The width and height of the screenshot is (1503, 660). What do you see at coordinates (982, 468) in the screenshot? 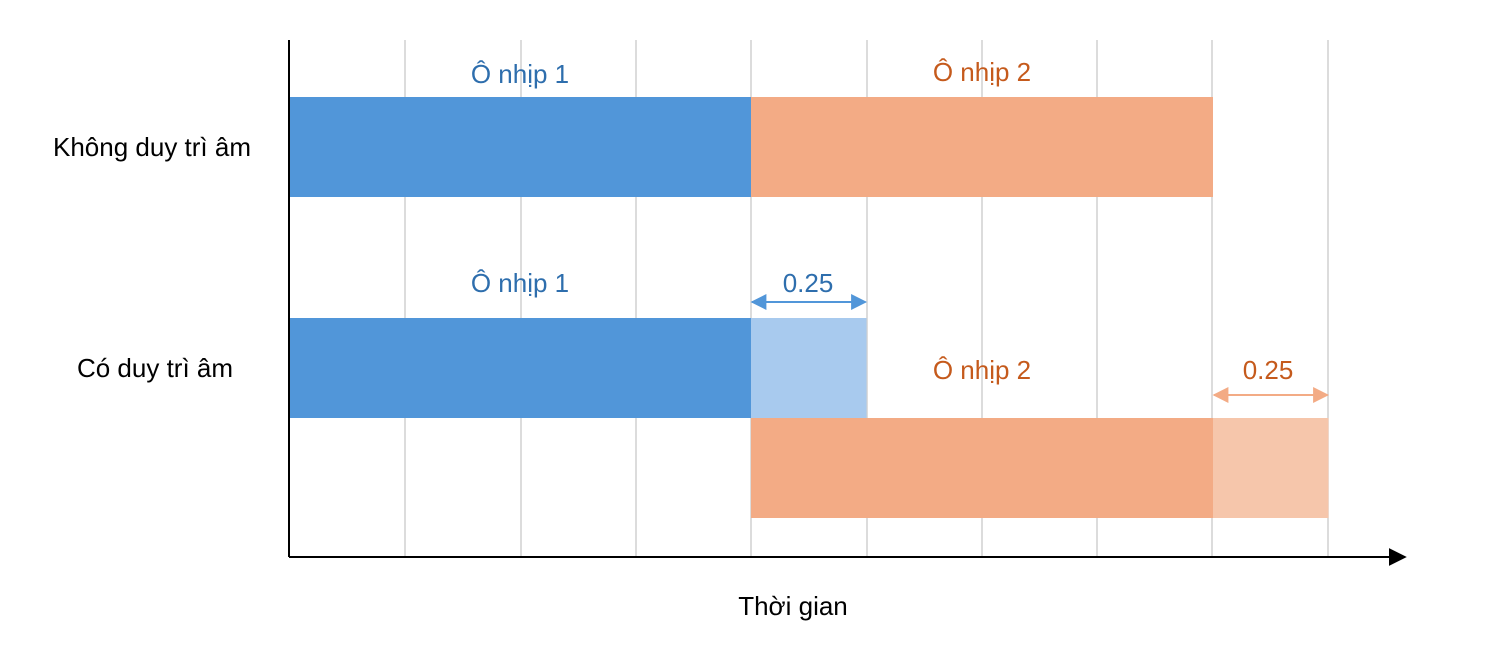
I see `row2-measure2-bar` at bounding box center [982, 468].